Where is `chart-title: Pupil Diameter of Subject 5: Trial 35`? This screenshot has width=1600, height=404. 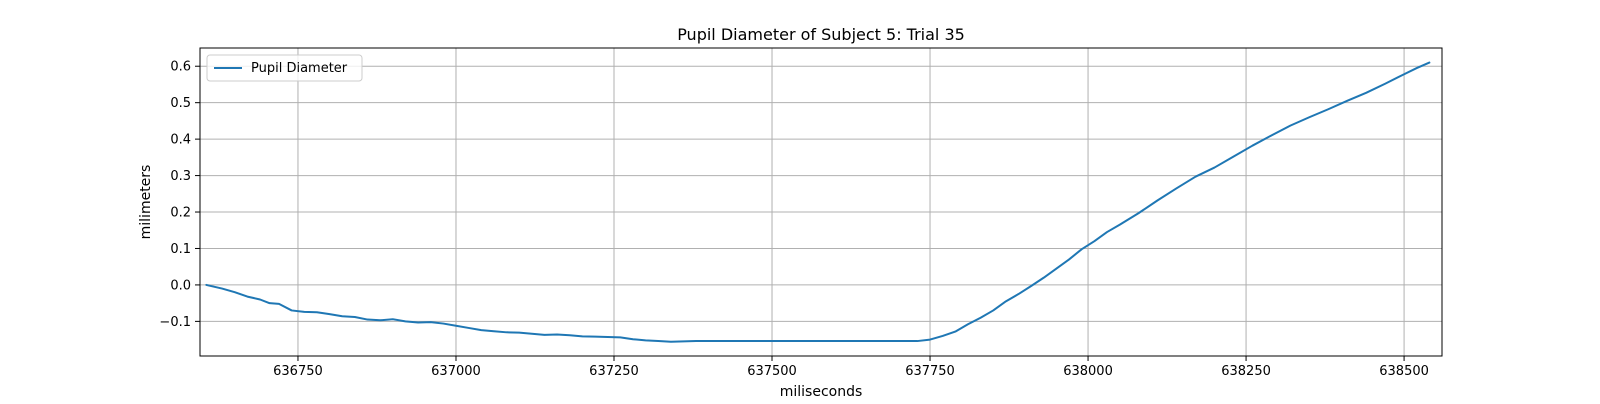 chart-title: Pupil Diameter of Subject 5: Trial 35 is located at coordinates (821, 34).